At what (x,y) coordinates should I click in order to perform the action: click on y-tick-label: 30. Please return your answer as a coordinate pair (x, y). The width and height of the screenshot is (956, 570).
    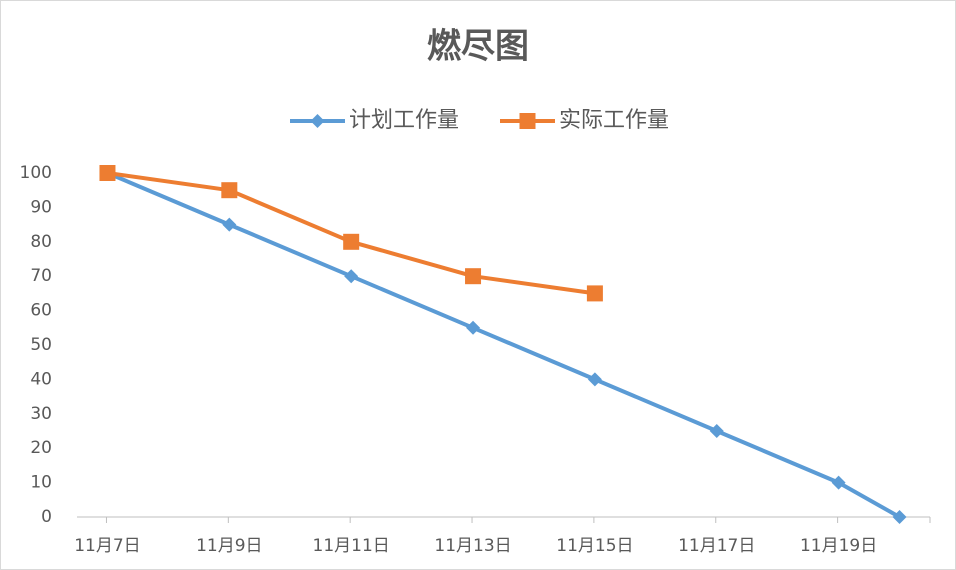
    Looking at the image, I should click on (41, 414).